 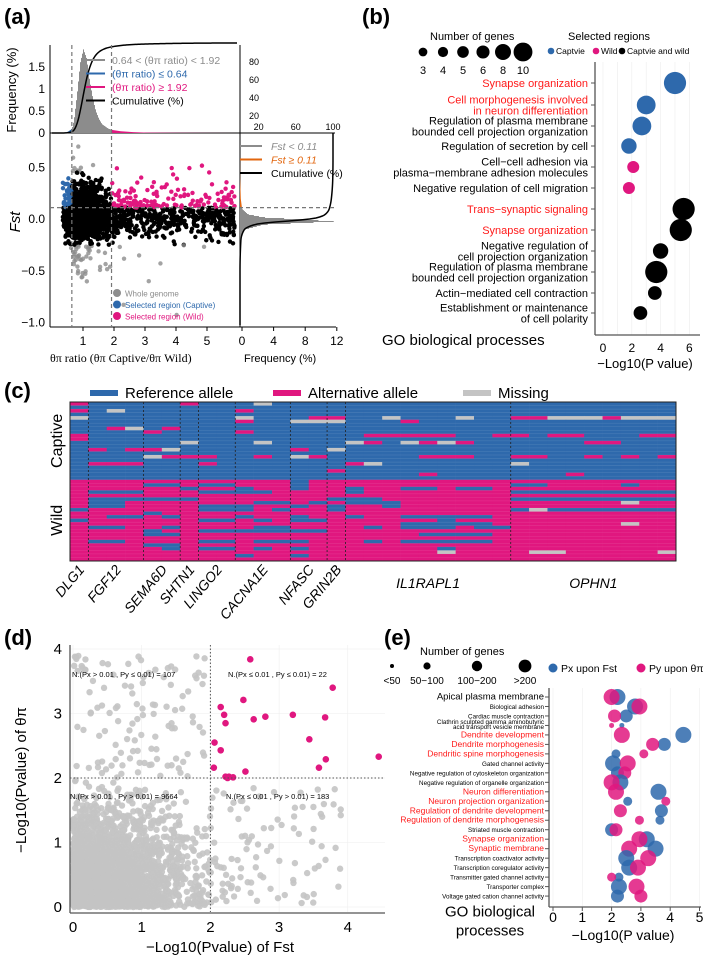 I want to click on b-size-legend-dot, so click(x=483, y=52).